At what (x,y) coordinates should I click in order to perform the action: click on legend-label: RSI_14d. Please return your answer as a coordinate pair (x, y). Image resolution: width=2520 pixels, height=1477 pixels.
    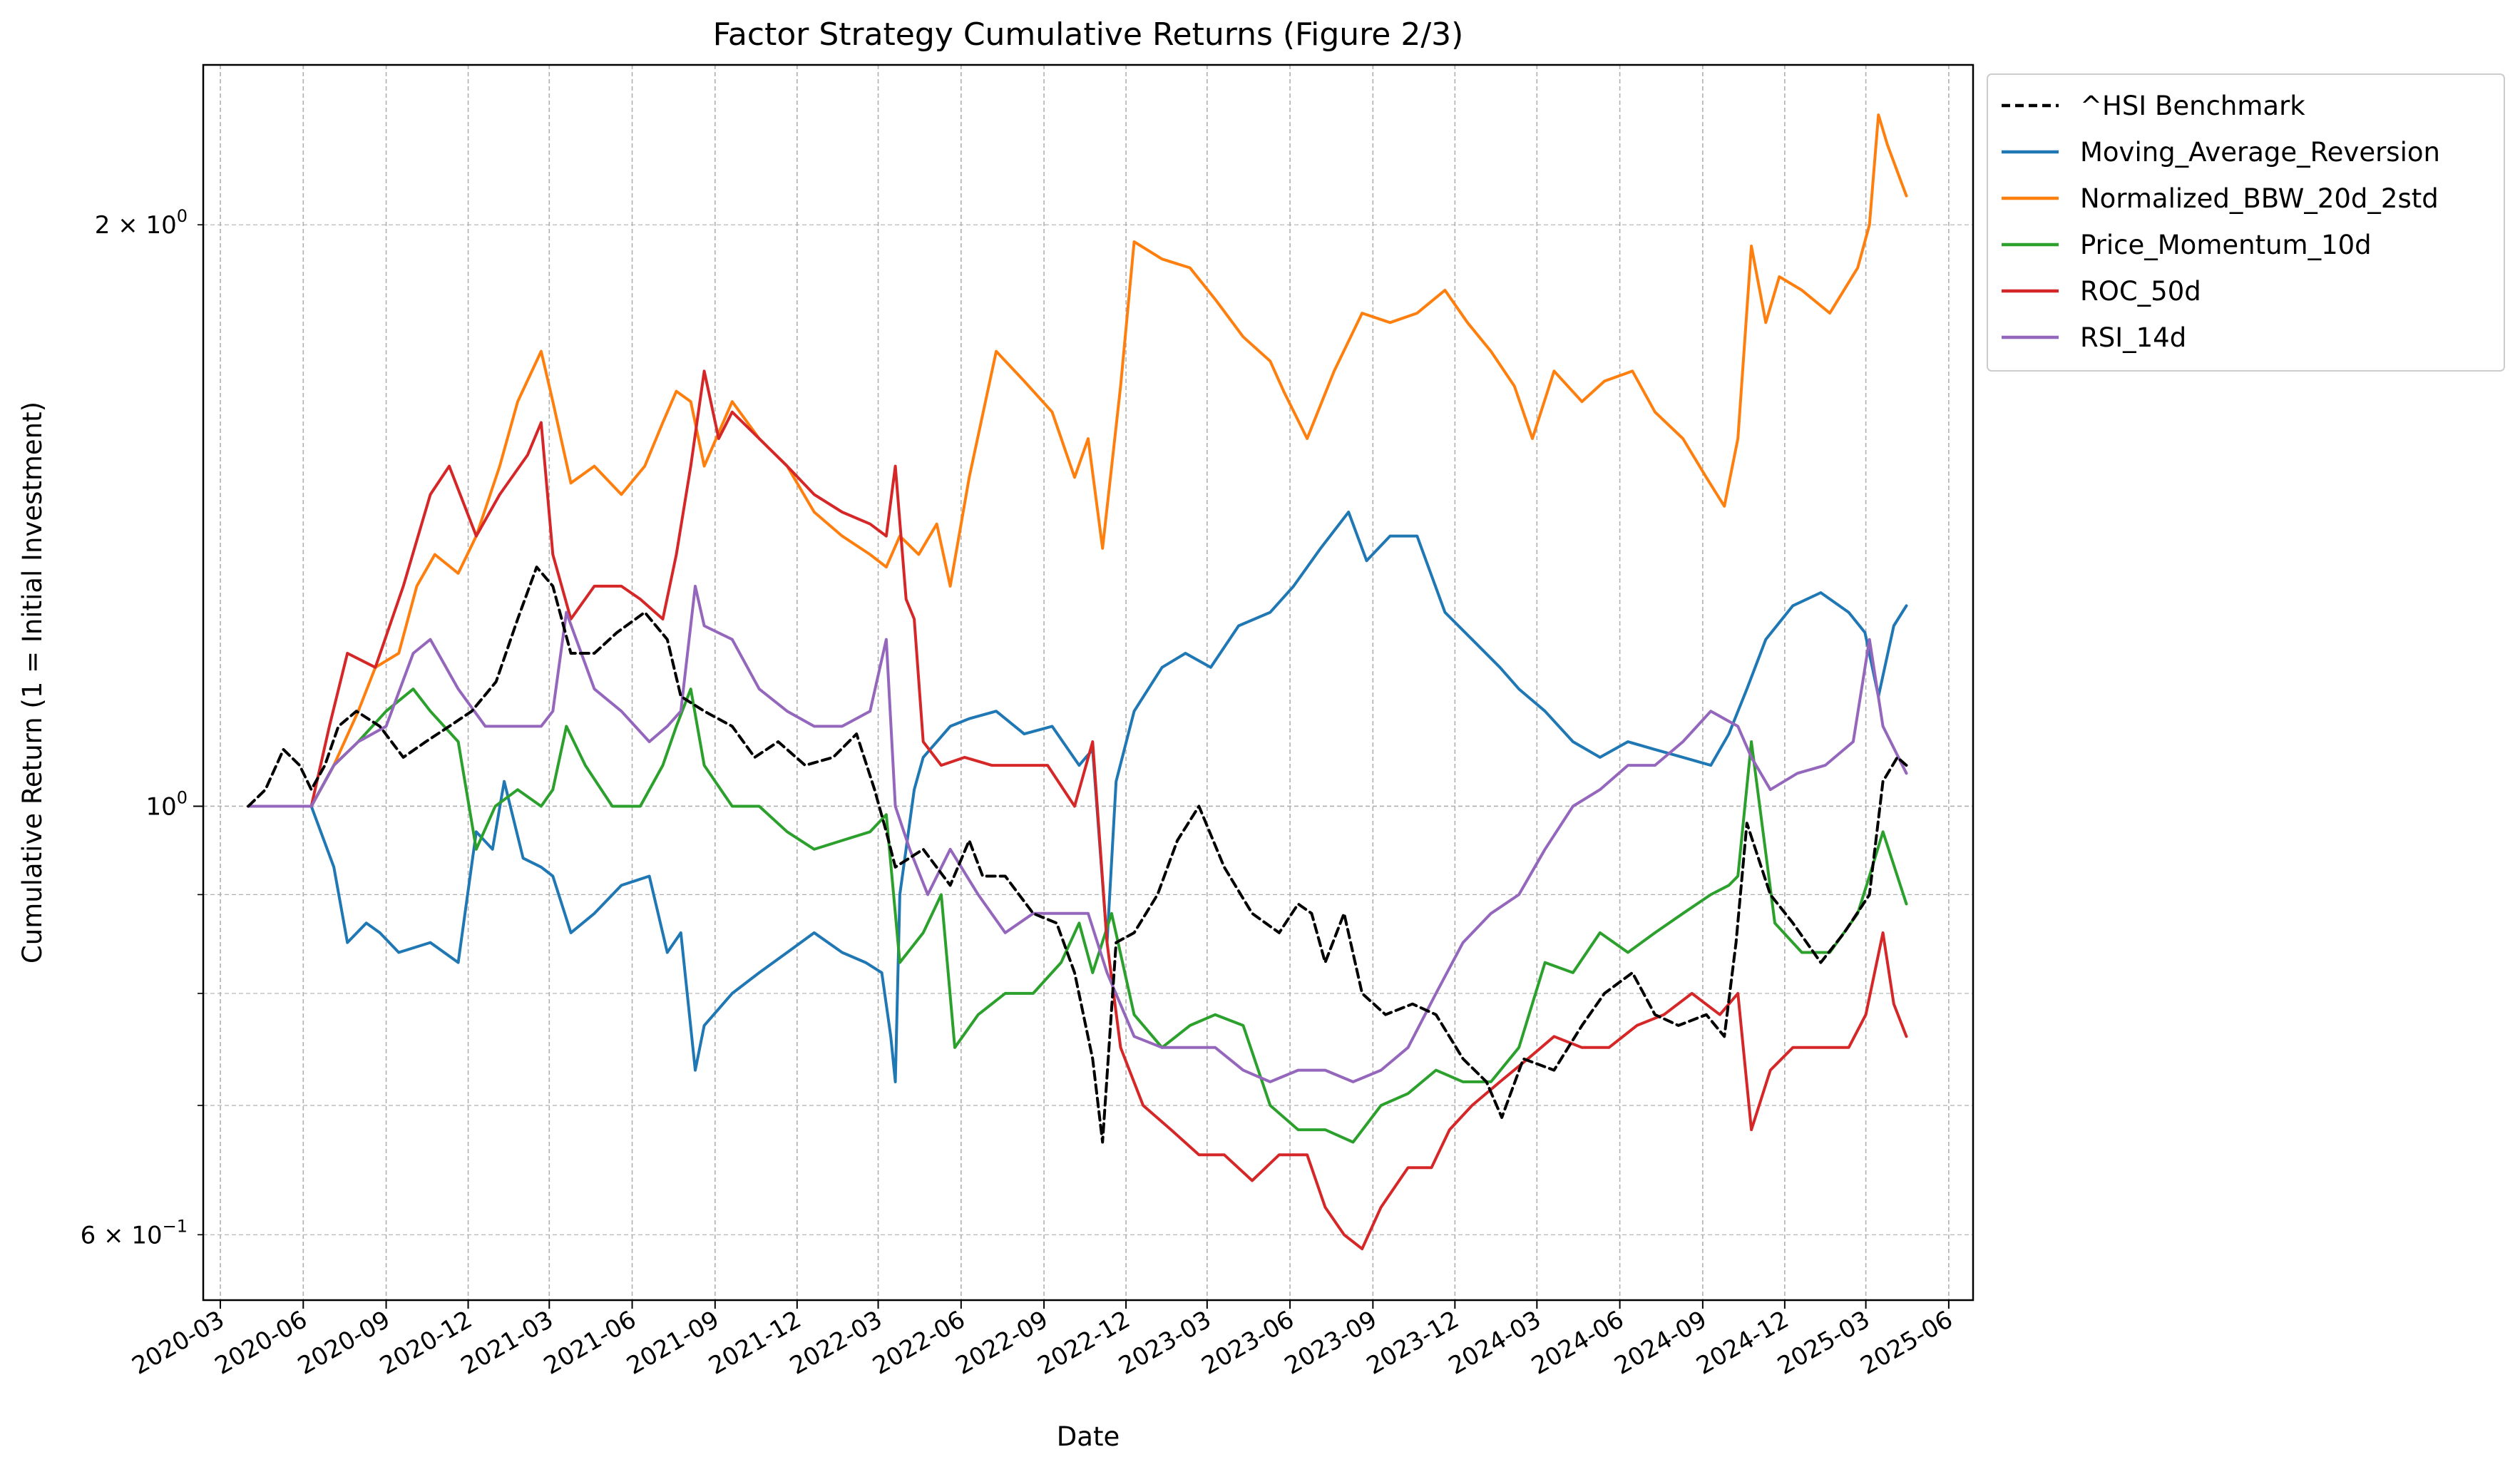
    Looking at the image, I should click on (2133, 337).